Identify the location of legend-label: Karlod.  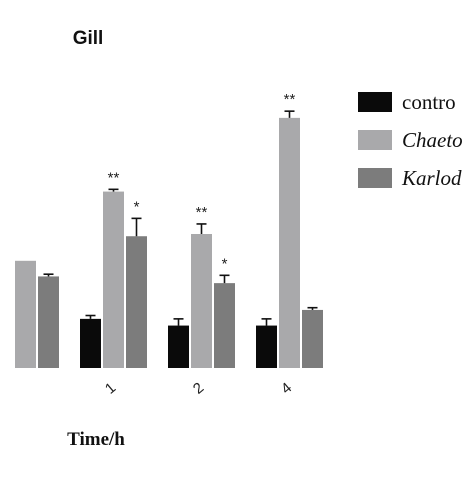
(431, 178).